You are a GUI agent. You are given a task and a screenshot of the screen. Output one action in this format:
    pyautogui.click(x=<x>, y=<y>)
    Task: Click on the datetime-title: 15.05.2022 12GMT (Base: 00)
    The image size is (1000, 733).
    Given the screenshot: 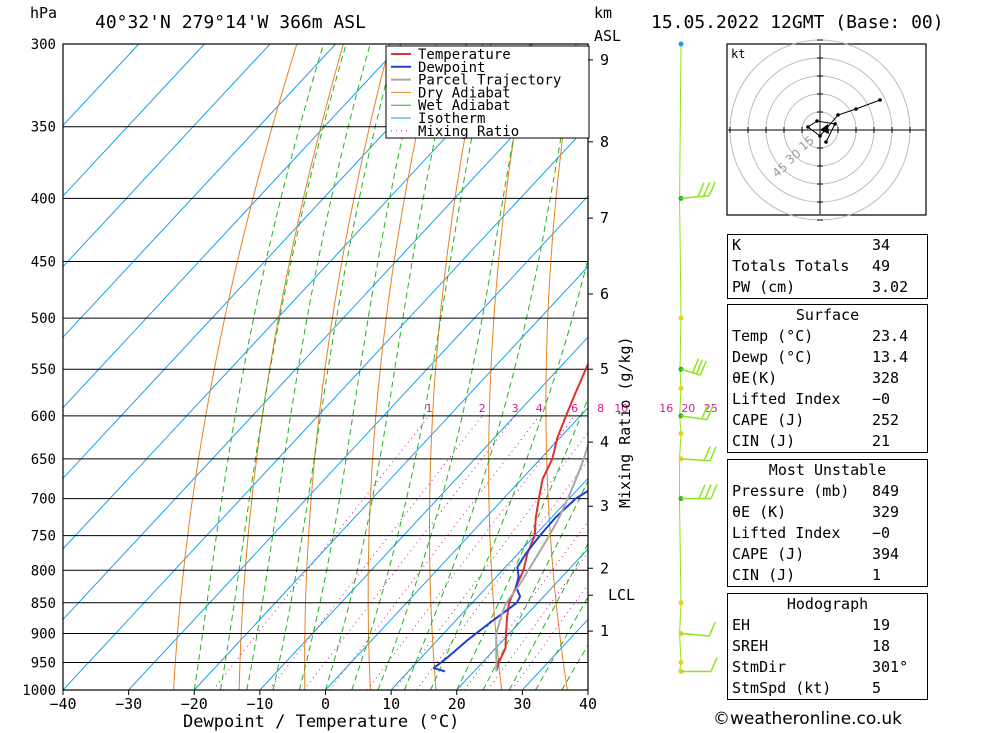 What is the action you would take?
    pyautogui.click(x=797, y=22)
    